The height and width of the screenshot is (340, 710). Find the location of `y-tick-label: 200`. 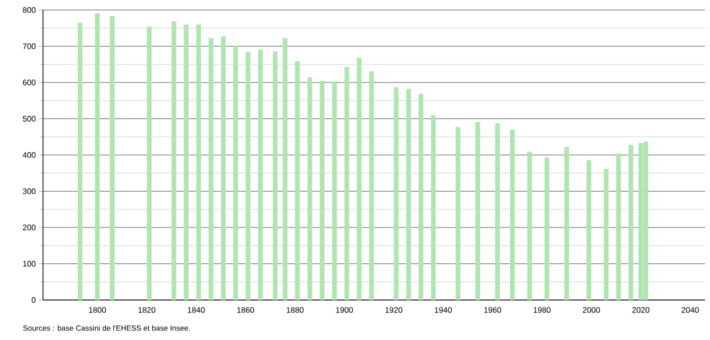

y-tick-label: 200 is located at coordinates (29, 227).